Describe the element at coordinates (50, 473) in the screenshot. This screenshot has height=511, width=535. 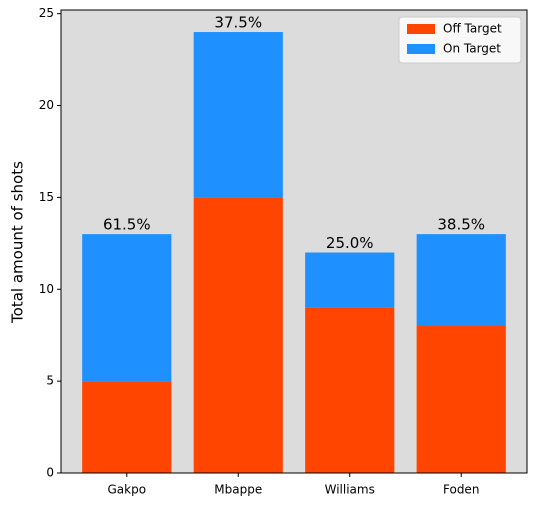
I see `y-tick-label: 0` at that location.